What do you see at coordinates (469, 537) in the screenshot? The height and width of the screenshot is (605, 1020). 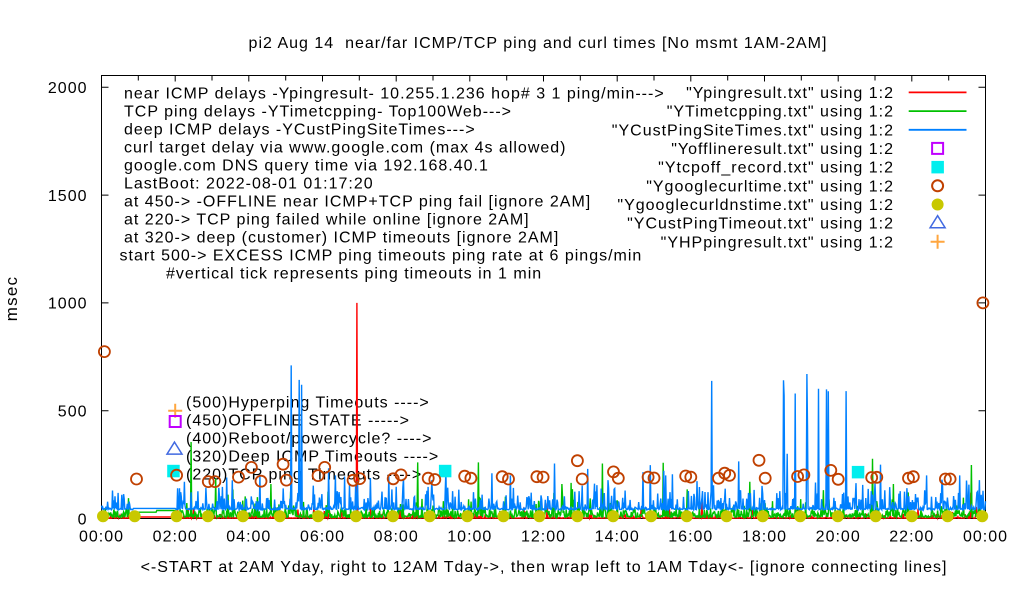 I see `svg-text: 10:00` at bounding box center [469, 537].